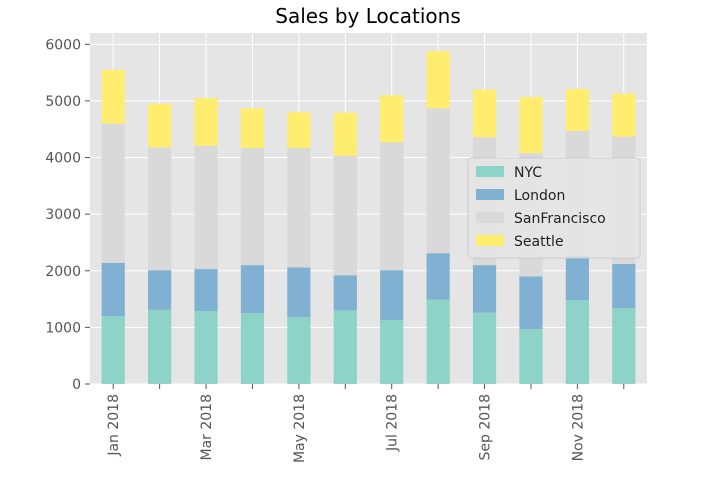  What do you see at coordinates (63, 272) in the screenshot?
I see `y-tick-label: 2000` at bounding box center [63, 272].